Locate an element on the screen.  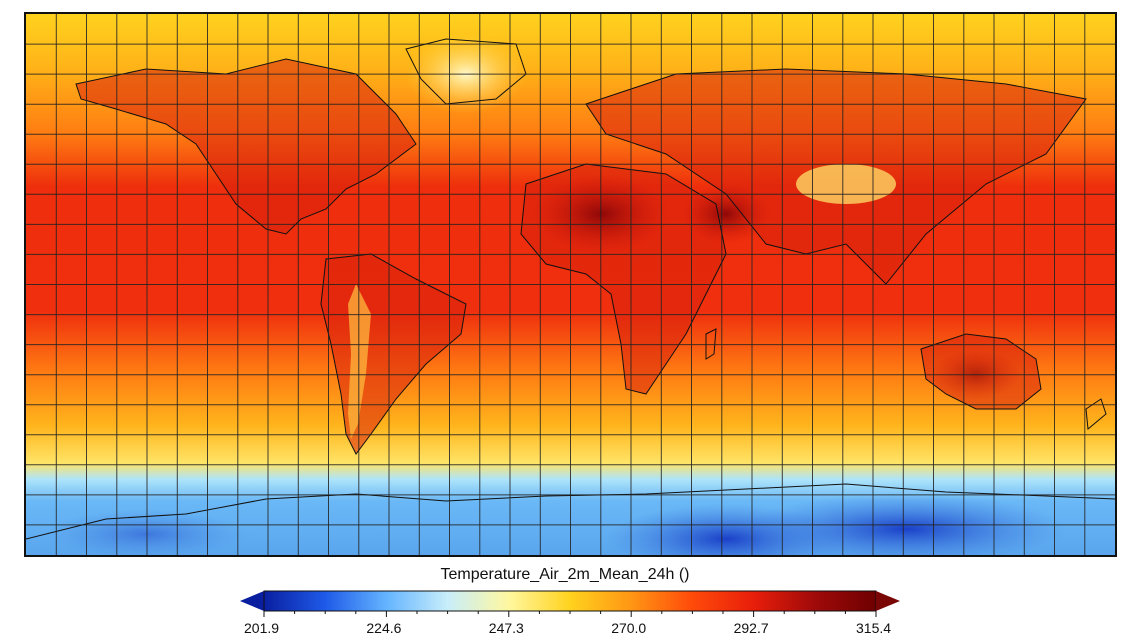
north-america is located at coordinates (246, 146).